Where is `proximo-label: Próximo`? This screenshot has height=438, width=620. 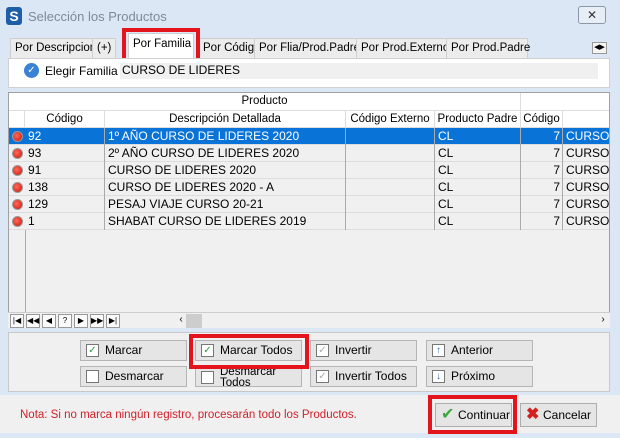 proximo-label: Próximo is located at coordinates (473, 376).